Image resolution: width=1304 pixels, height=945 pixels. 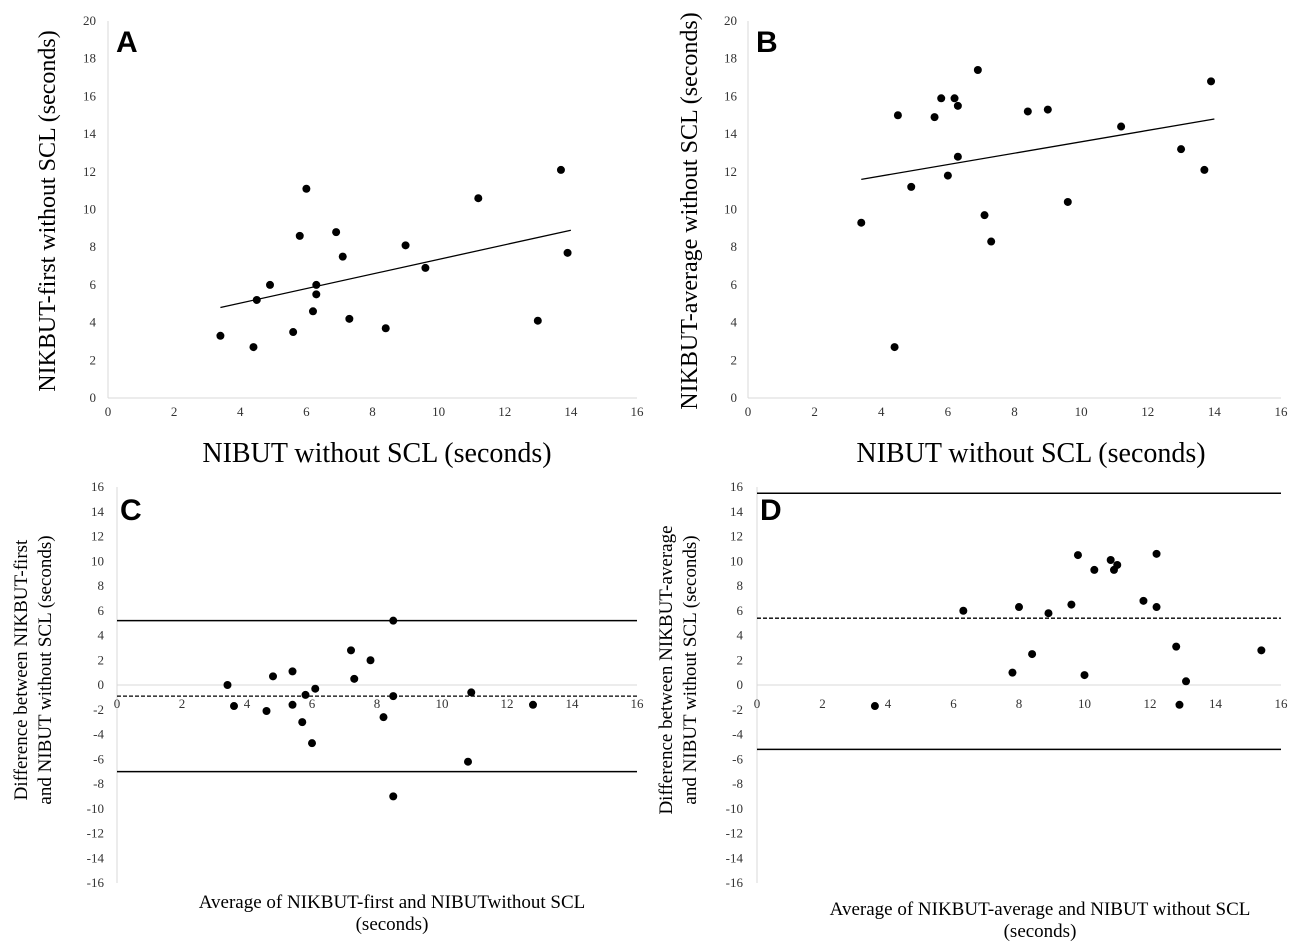 What do you see at coordinates (108, 411) in the screenshot?
I see `panel-a-x-tick-label: 0` at bounding box center [108, 411].